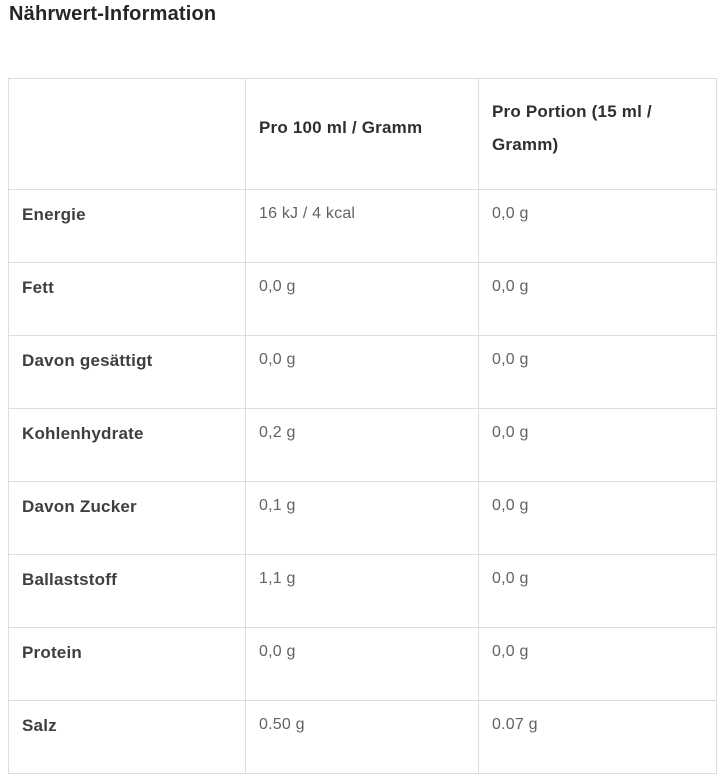 The image size is (723, 780). Describe the element at coordinates (127, 372) in the screenshot. I see `row-label: Davon gesättigt` at that location.